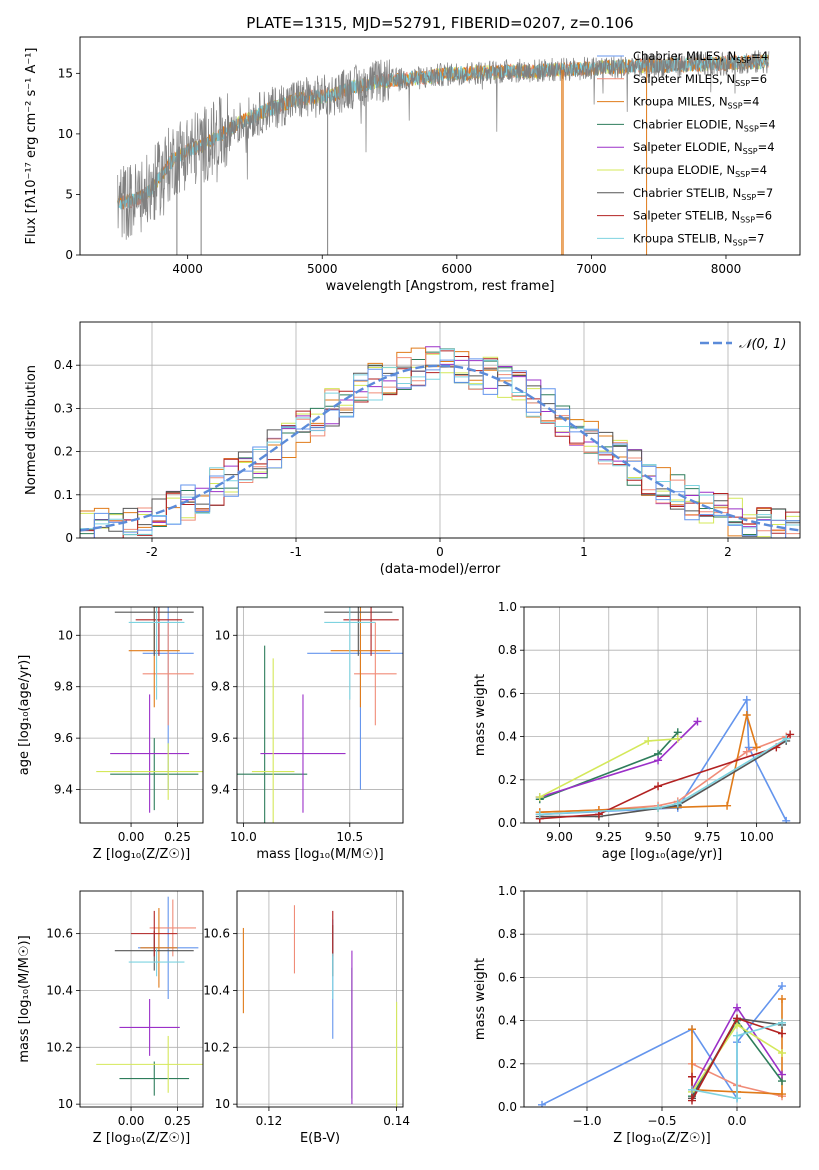 The height and width of the screenshot is (1170, 819). Describe the element at coordinates (320, 1006) in the screenshot. I see `plot-area-mass_vs_ebv` at that location.